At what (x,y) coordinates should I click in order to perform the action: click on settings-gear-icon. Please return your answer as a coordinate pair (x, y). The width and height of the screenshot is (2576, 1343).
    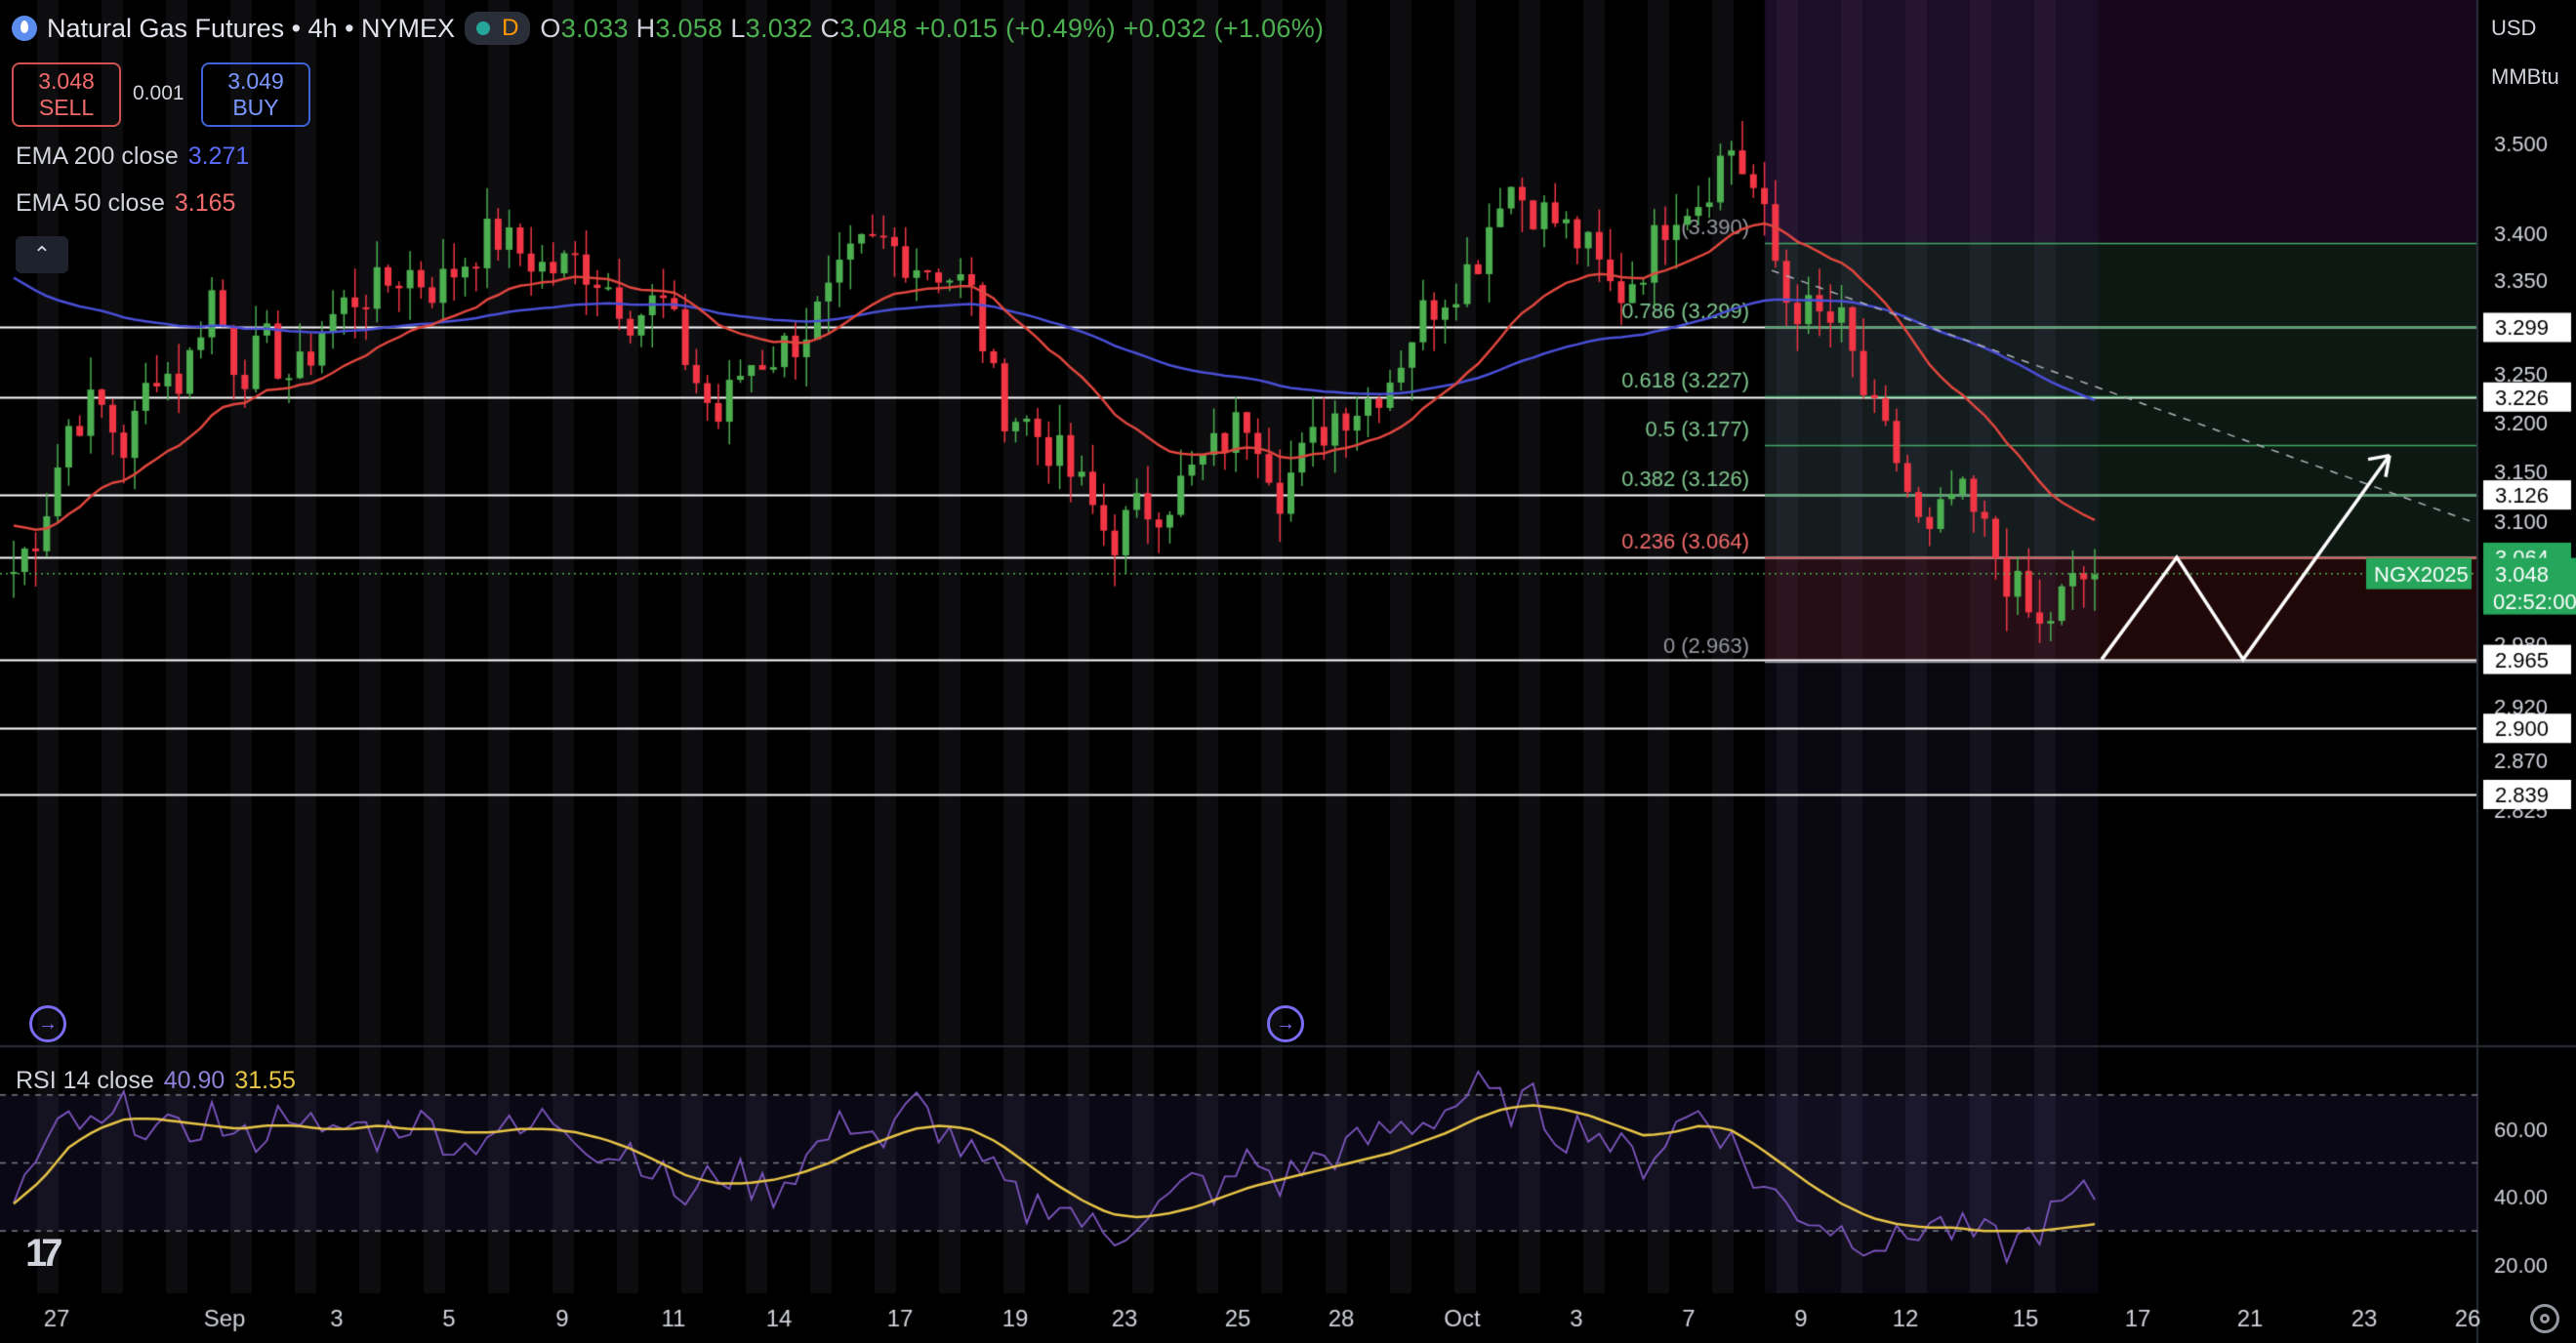
    Looking at the image, I should click on (2544, 1318).